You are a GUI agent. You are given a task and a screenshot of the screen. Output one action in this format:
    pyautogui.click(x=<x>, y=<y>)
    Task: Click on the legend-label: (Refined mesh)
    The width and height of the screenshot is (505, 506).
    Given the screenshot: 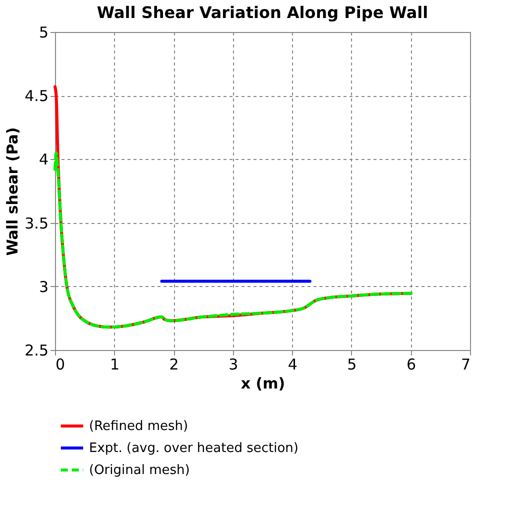 What is the action you would take?
    pyautogui.click(x=138, y=426)
    